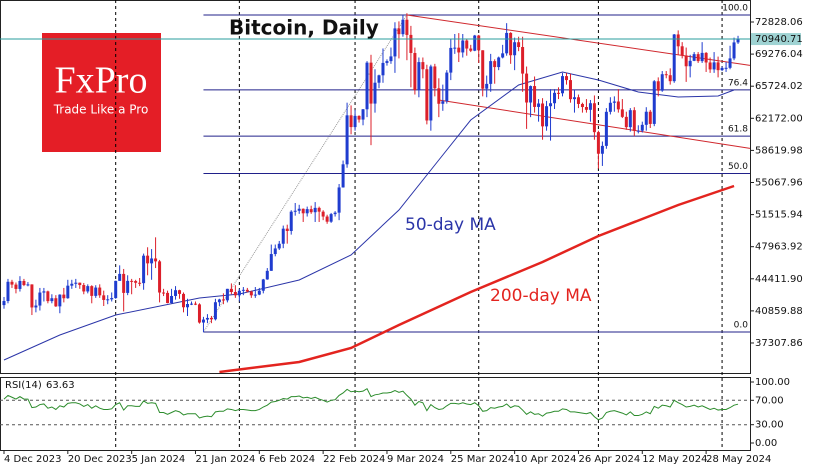  Describe the element at coordinates (779, 311) in the screenshot. I see `y-tick-label: 40859.88` at that location.